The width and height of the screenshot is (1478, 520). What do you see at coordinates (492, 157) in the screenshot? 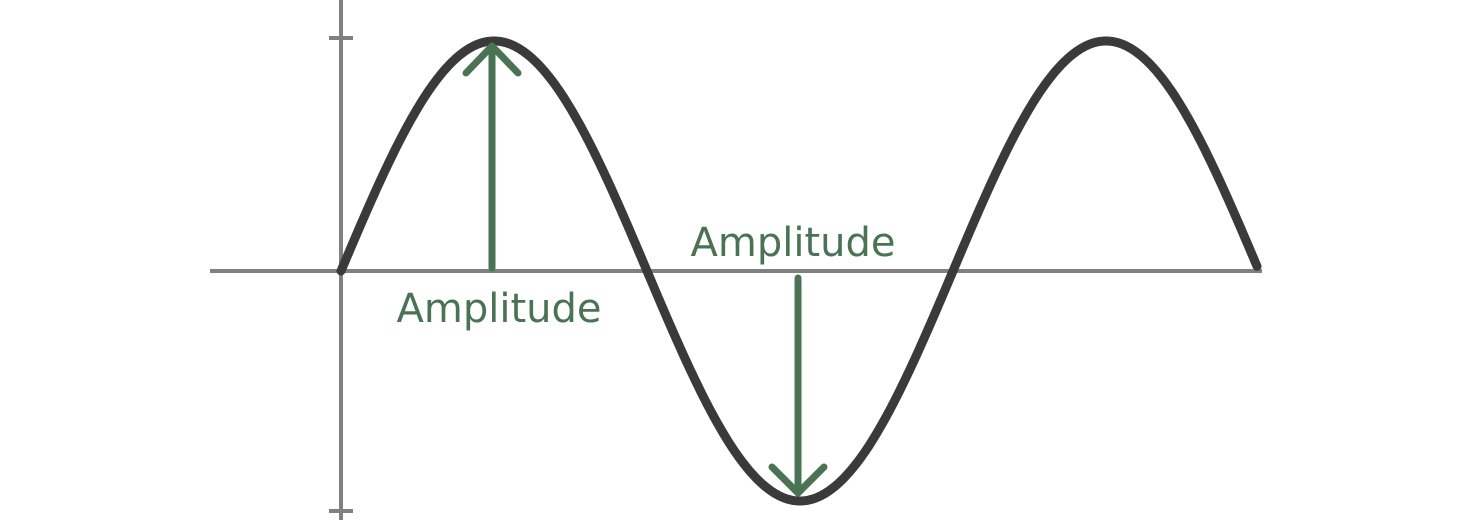
I see `amplitude-up-arrow` at bounding box center [492, 157].